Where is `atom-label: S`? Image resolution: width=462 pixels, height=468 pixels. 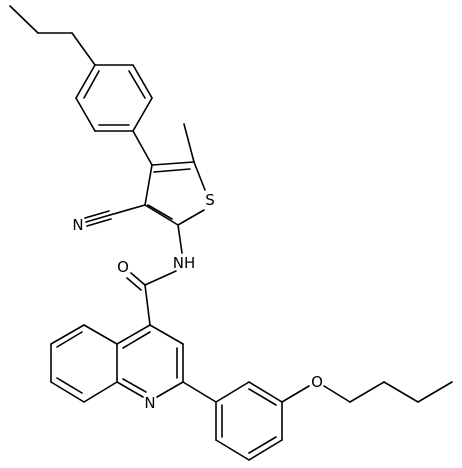 atom-label: S is located at coordinates (210, 200).